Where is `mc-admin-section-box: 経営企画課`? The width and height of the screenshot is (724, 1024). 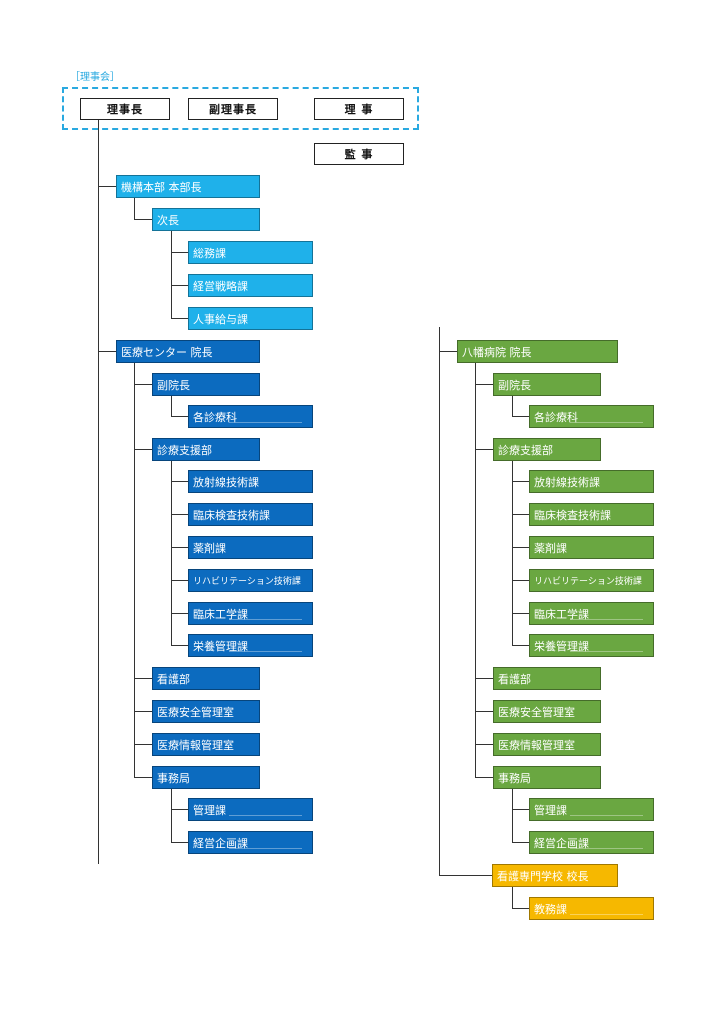 mc-admin-section-box: 経営企画課 is located at coordinates (250, 842).